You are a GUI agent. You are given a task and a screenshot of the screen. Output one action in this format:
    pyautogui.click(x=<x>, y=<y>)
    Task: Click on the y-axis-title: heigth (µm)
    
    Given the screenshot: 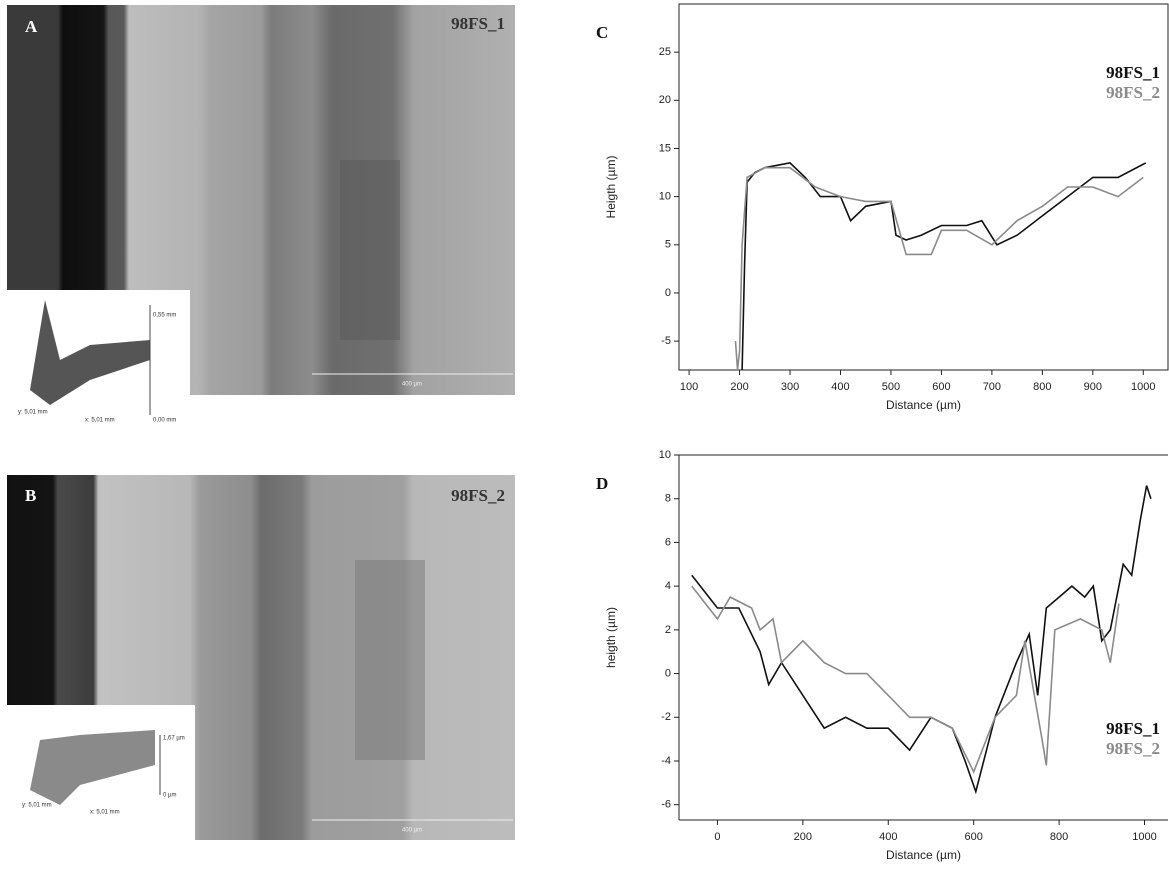 What is the action you would take?
    pyautogui.click(x=611, y=637)
    